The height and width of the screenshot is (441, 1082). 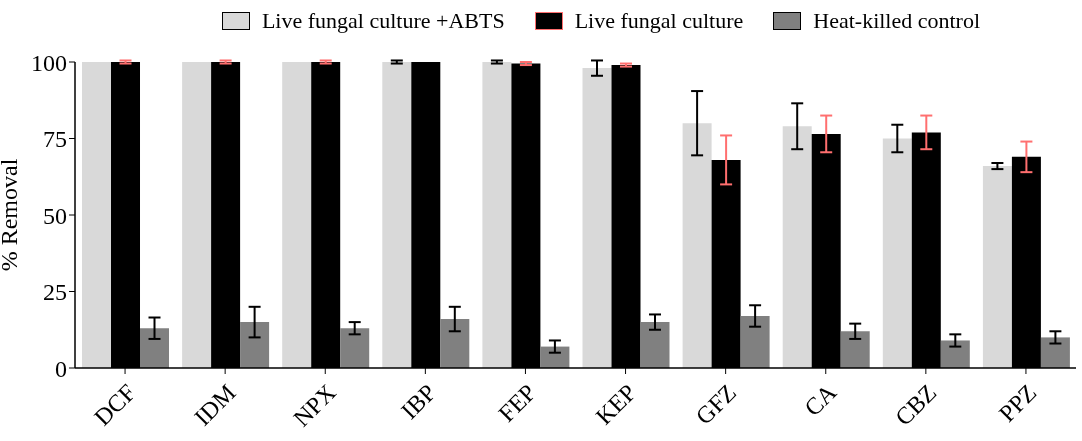 What do you see at coordinates (11, 215) in the screenshot?
I see `y-axis-title: % Removal` at bounding box center [11, 215].